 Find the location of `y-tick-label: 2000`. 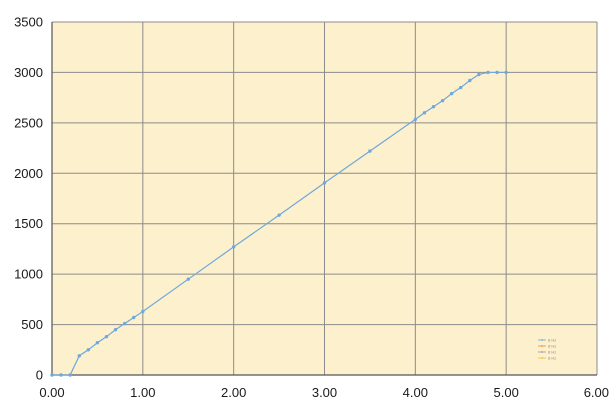

y-tick-label: 2000 is located at coordinates (28, 173).